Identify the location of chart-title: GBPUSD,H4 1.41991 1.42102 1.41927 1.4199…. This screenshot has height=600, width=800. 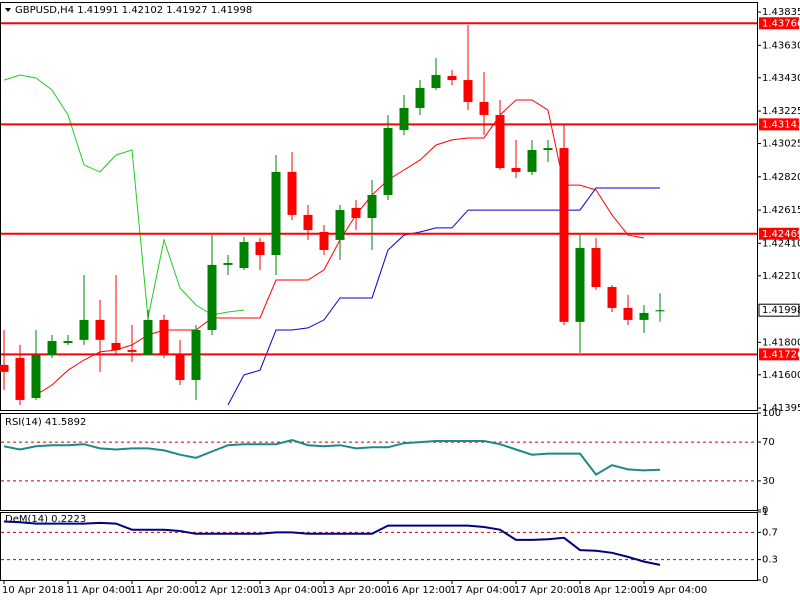
(133, 10).